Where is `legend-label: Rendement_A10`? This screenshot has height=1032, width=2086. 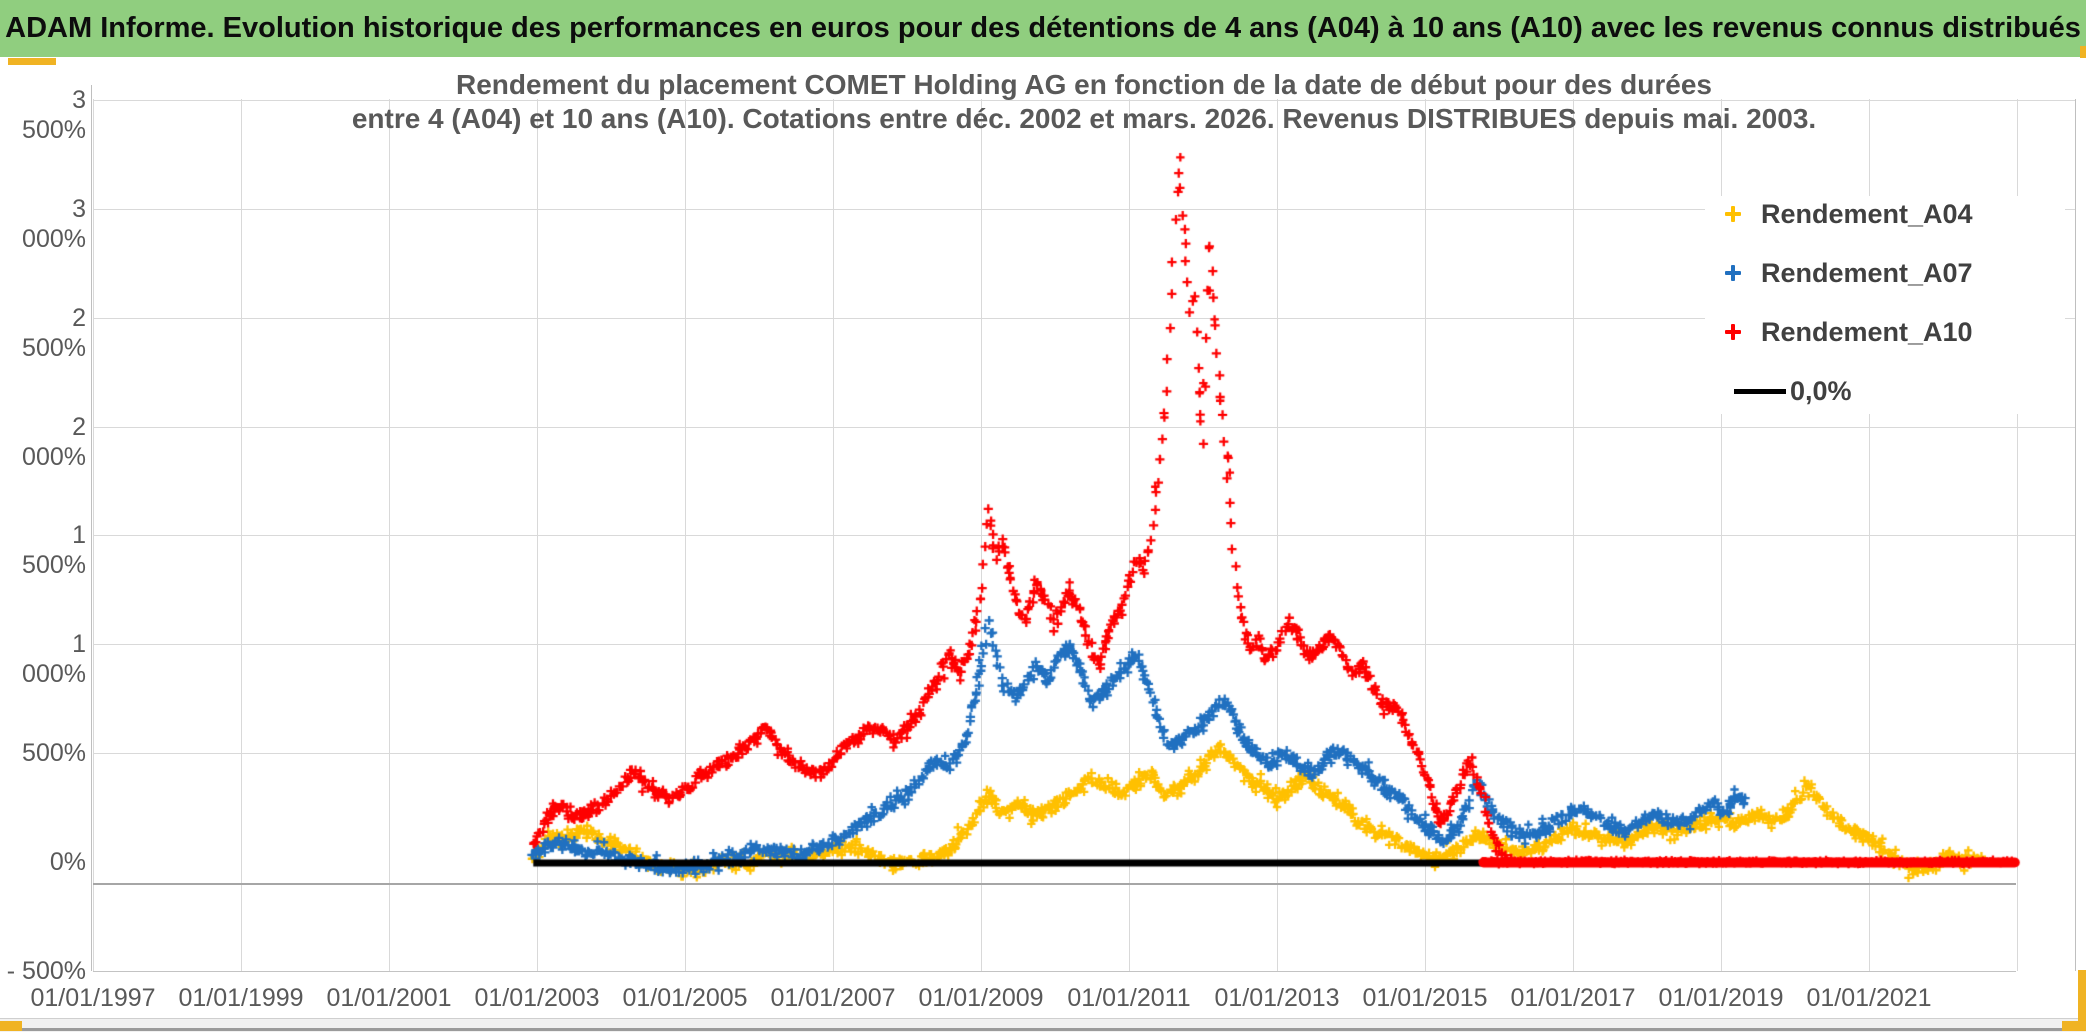
legend-label: Rendement_A10 is located at coordinates (1867, 331).